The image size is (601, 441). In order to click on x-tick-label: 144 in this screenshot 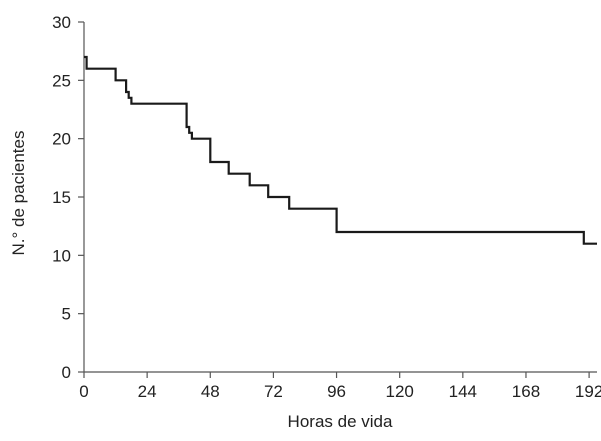, I will do `click(463, 391)`.